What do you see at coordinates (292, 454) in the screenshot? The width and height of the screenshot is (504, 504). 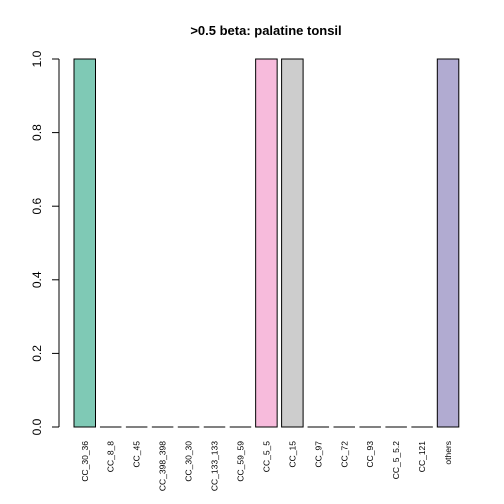 I see `x-category-label: CC_15` at bounding box center [292, 454].